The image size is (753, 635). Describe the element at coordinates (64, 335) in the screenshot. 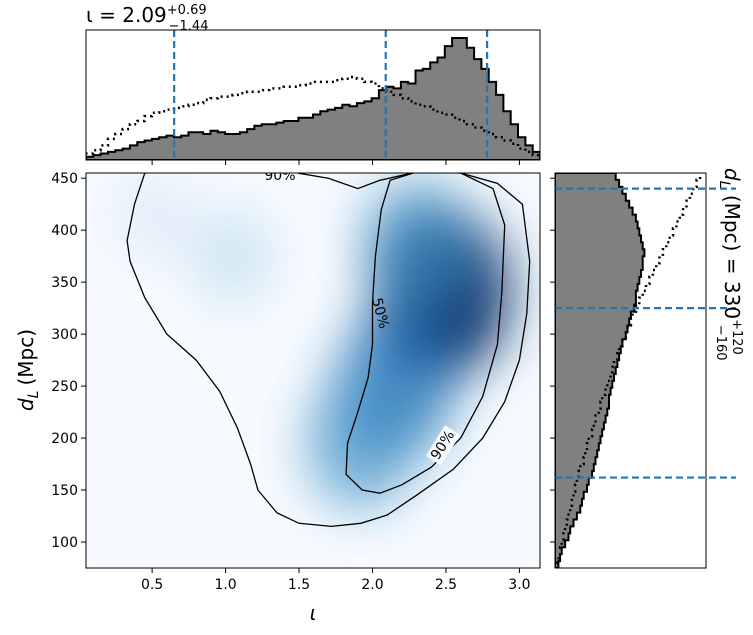

I see `joint-y-tick-label-4: 300` at that location.